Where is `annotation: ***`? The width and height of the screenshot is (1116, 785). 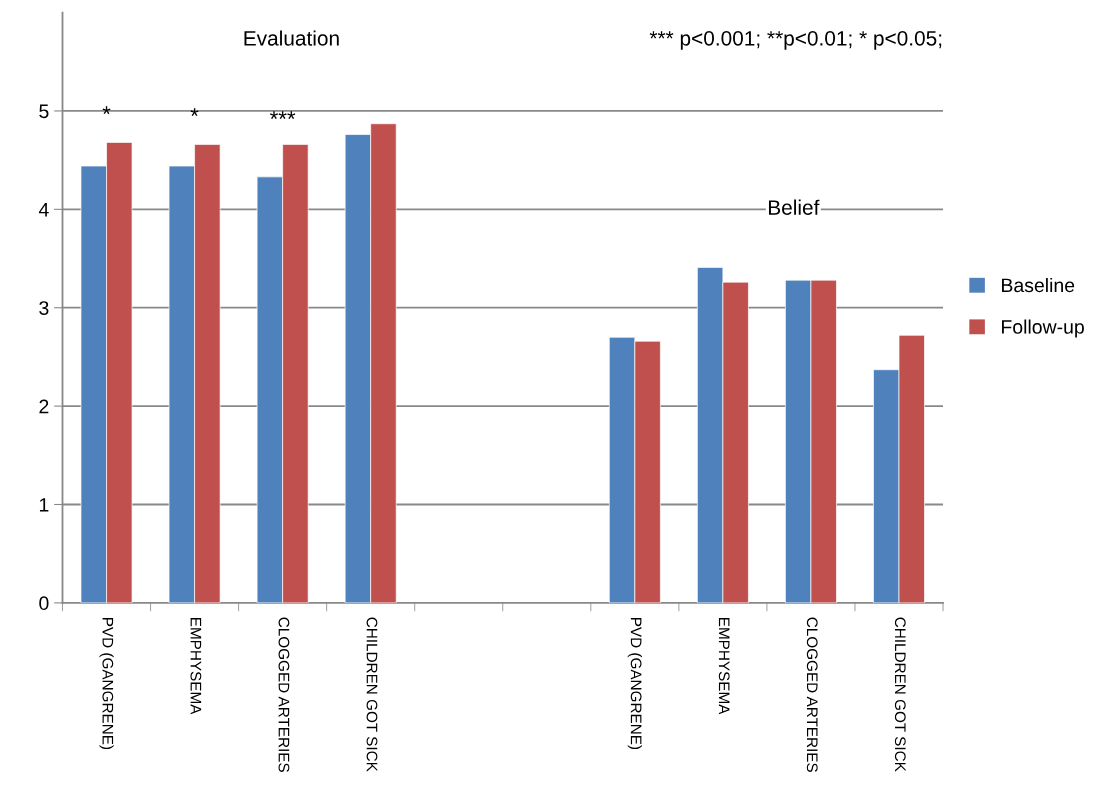 annotation: *** is located at coordinates (283, 115).